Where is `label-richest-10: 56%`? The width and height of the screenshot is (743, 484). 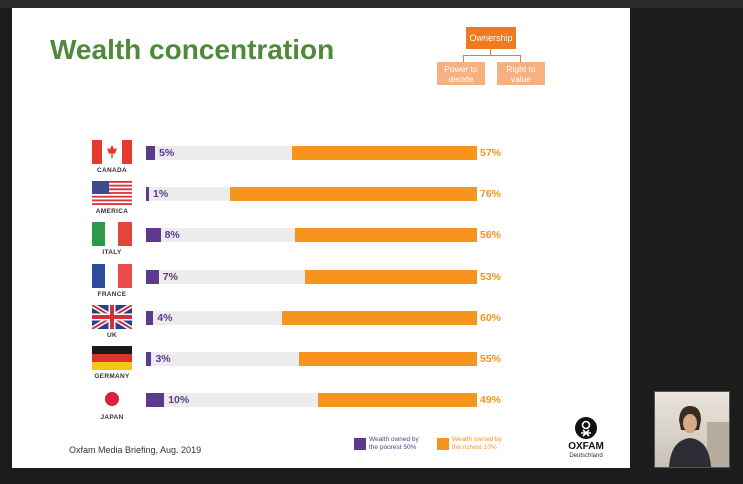 label-richest-10: 56% is located at coordinates (491, 235).